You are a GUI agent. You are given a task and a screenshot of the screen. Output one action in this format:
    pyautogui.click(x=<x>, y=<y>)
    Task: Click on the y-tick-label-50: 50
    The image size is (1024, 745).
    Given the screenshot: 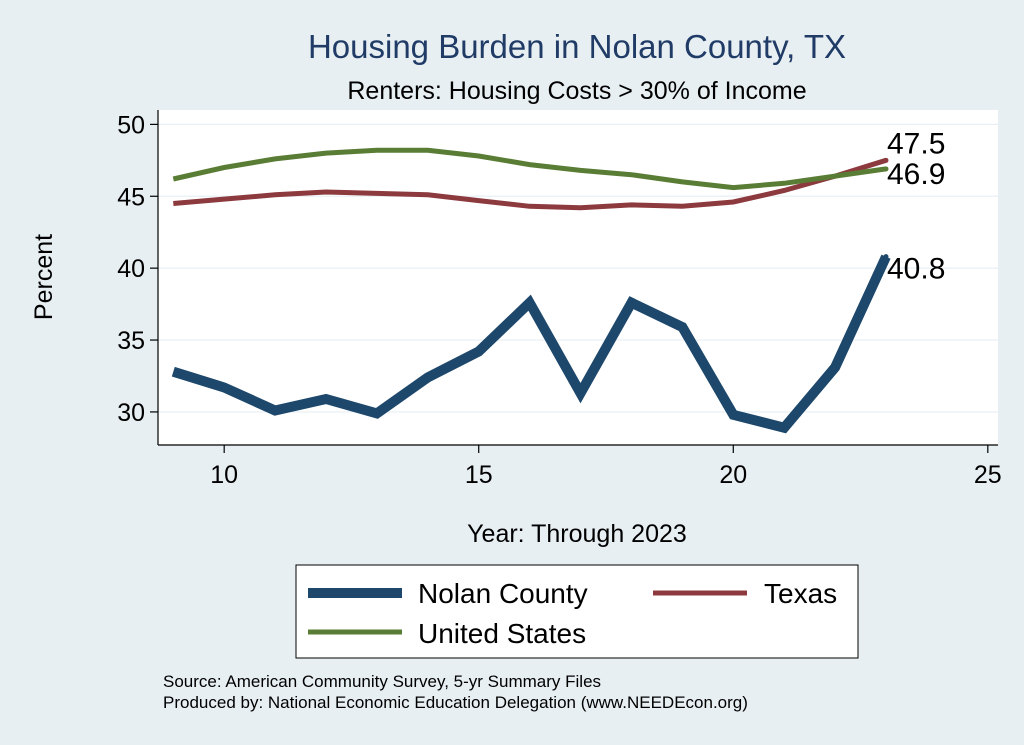 What is the action you would take?
    pyautogui.click(x=131, y=125)
    